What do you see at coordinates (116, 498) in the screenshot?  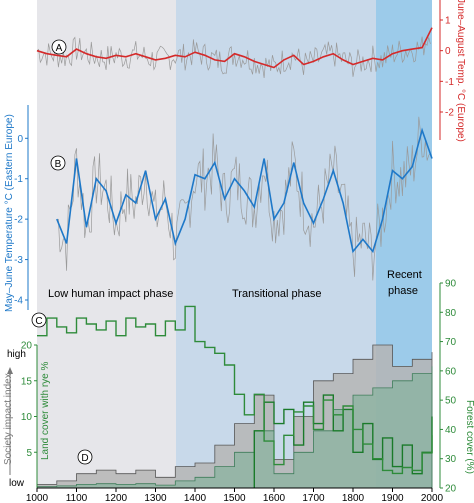 I see `xtick-label-2: 1200` at bounding box center [116, 498].